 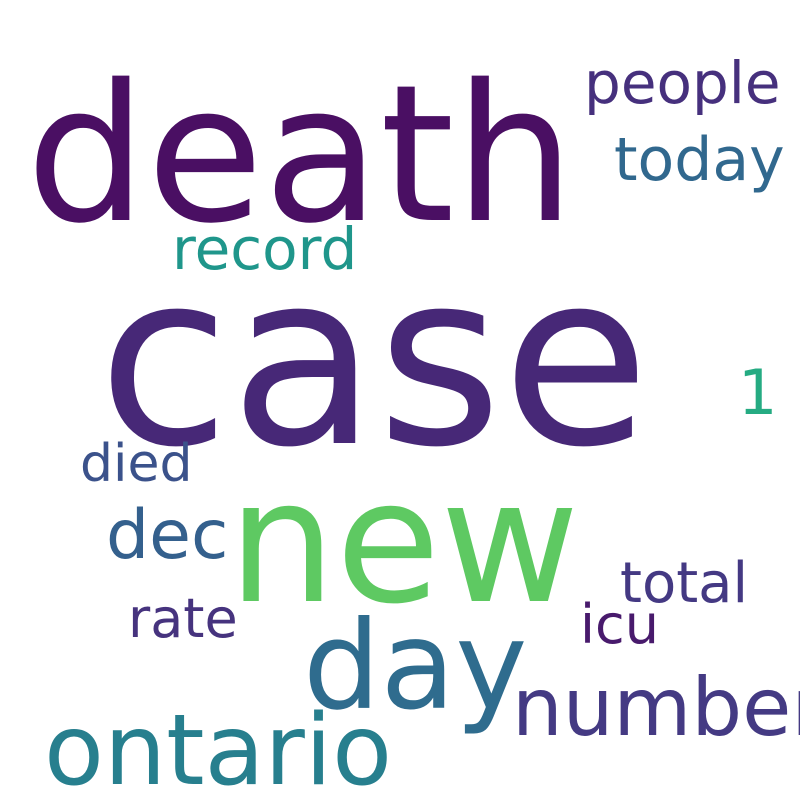 I want to click on word-record: record, so click(x=265, y=249).